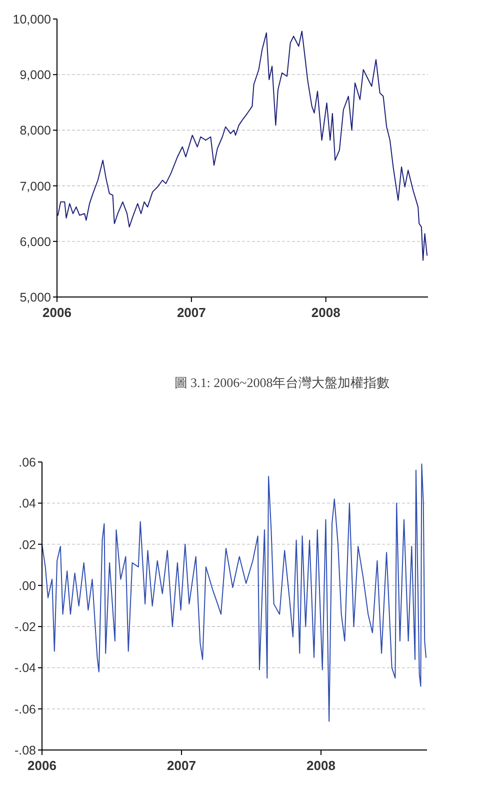  What do you see at coordinates (32, 19) in the screenshot?
I see `y-tick-label: 10,000` at bounding box center [32, 19].